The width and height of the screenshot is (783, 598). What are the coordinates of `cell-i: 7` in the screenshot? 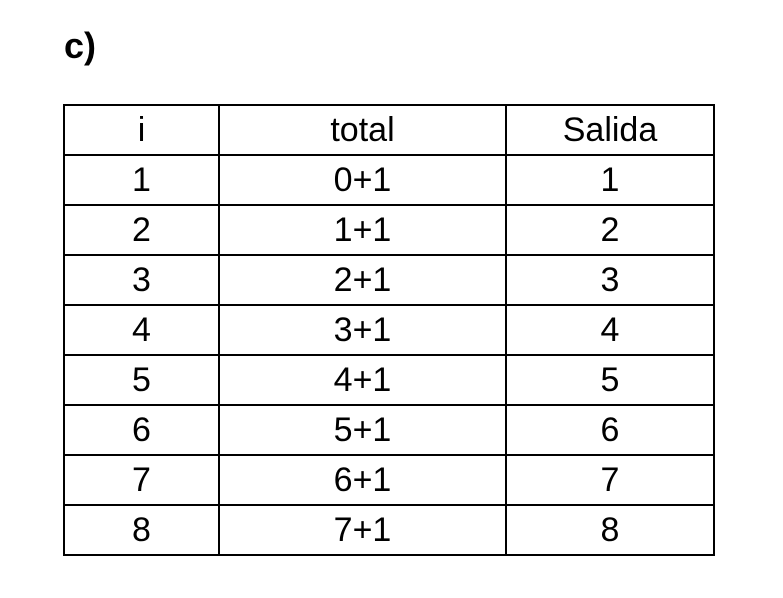 It's located at (141, 480).